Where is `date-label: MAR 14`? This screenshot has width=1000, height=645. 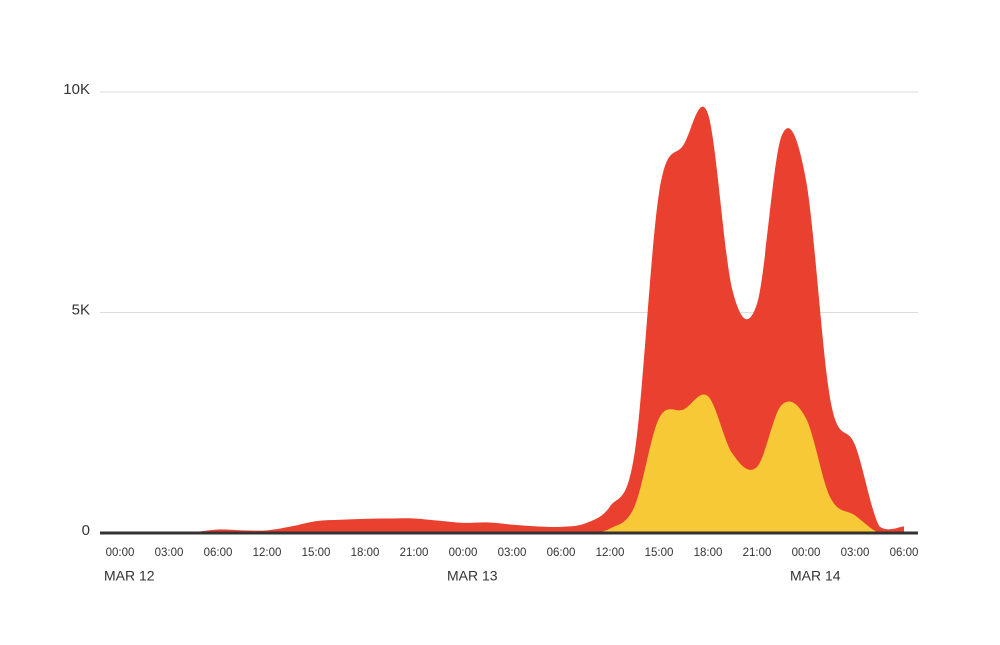
date-label: MAR 14 is located at coordinates (815, 576).